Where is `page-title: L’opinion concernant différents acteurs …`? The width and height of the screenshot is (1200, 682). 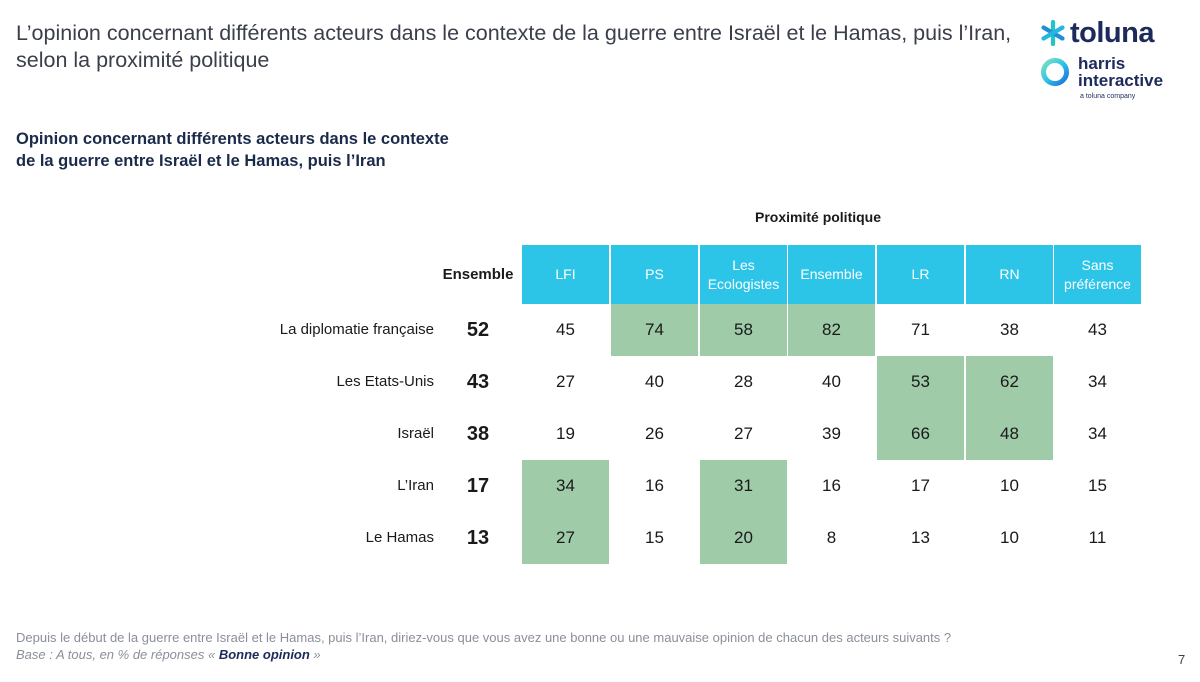 page-title: L’opinion concernant différents acteurs … is located at coordinates (514, 46).